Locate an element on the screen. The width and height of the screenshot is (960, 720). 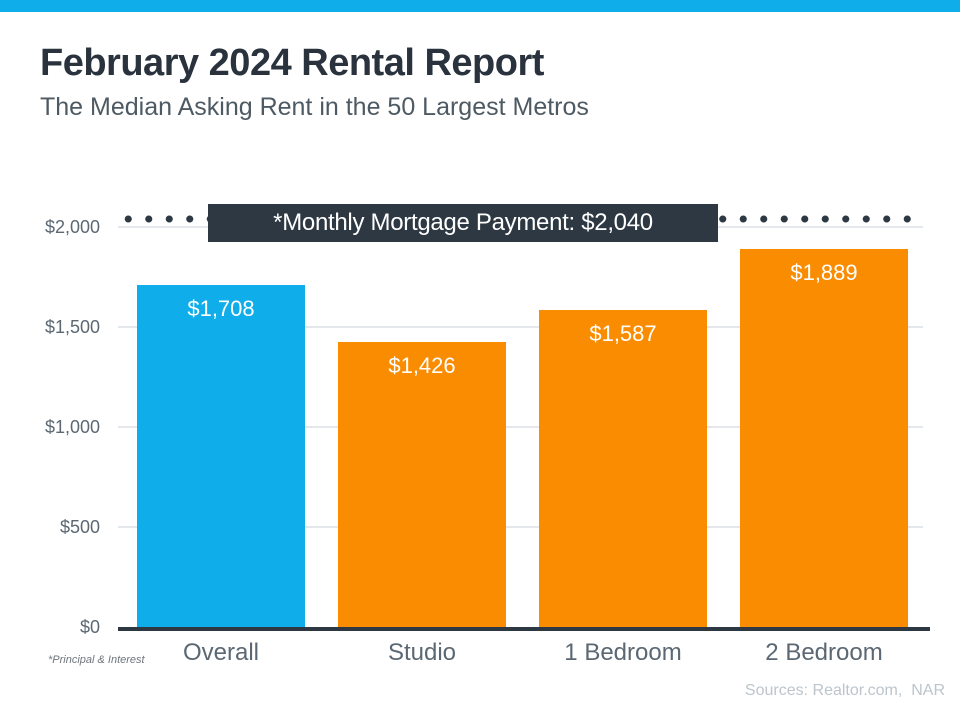
y-tick-label-2000: $2,000 is located at coordinates (72, 227).